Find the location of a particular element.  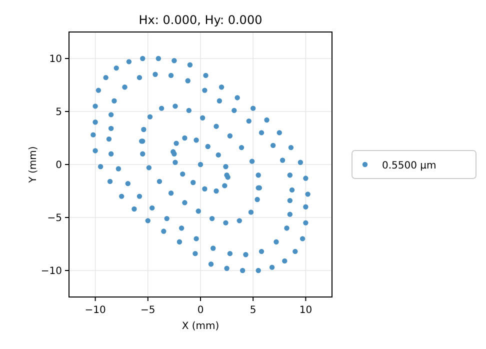

y-tick-label: 0 is located at coordinates (59, 165).